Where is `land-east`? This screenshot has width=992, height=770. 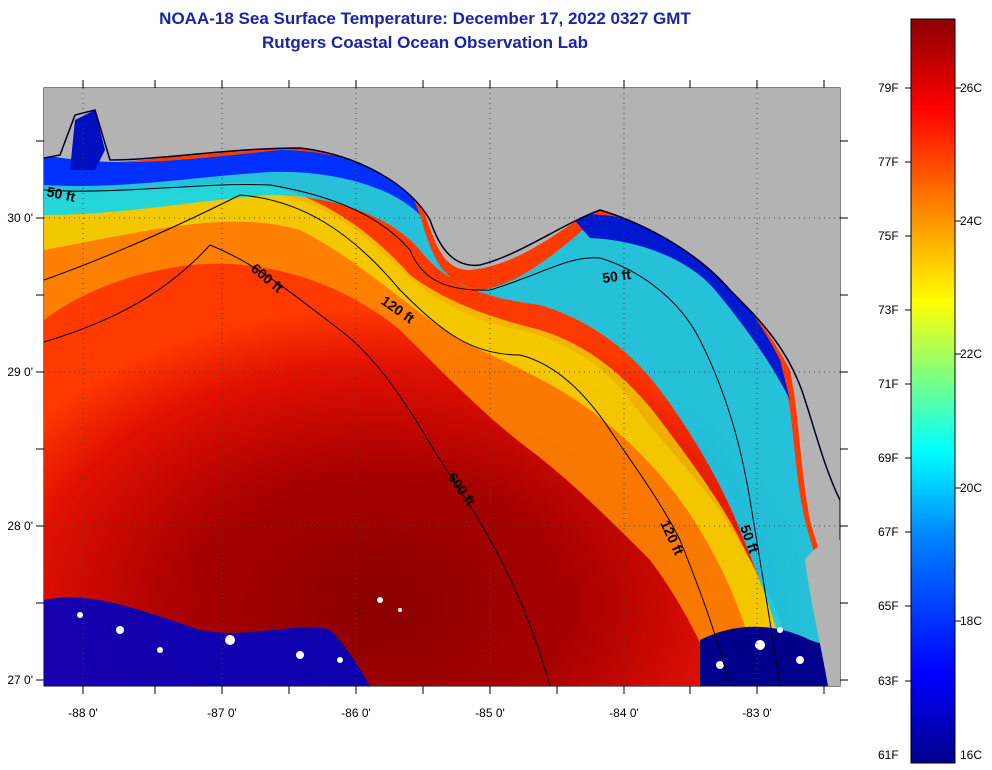 land-east is located at coordinates (822, 613).